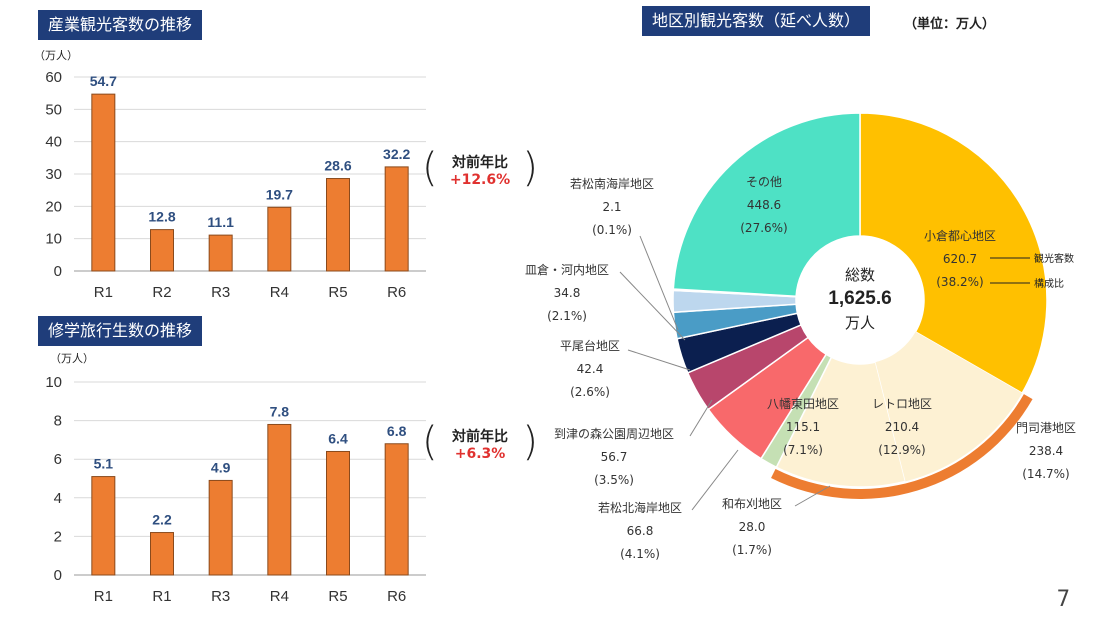 The height and width of the screenshot is (630, 1116). I want to click on pie-label: (7.1%), so click(803, 450).